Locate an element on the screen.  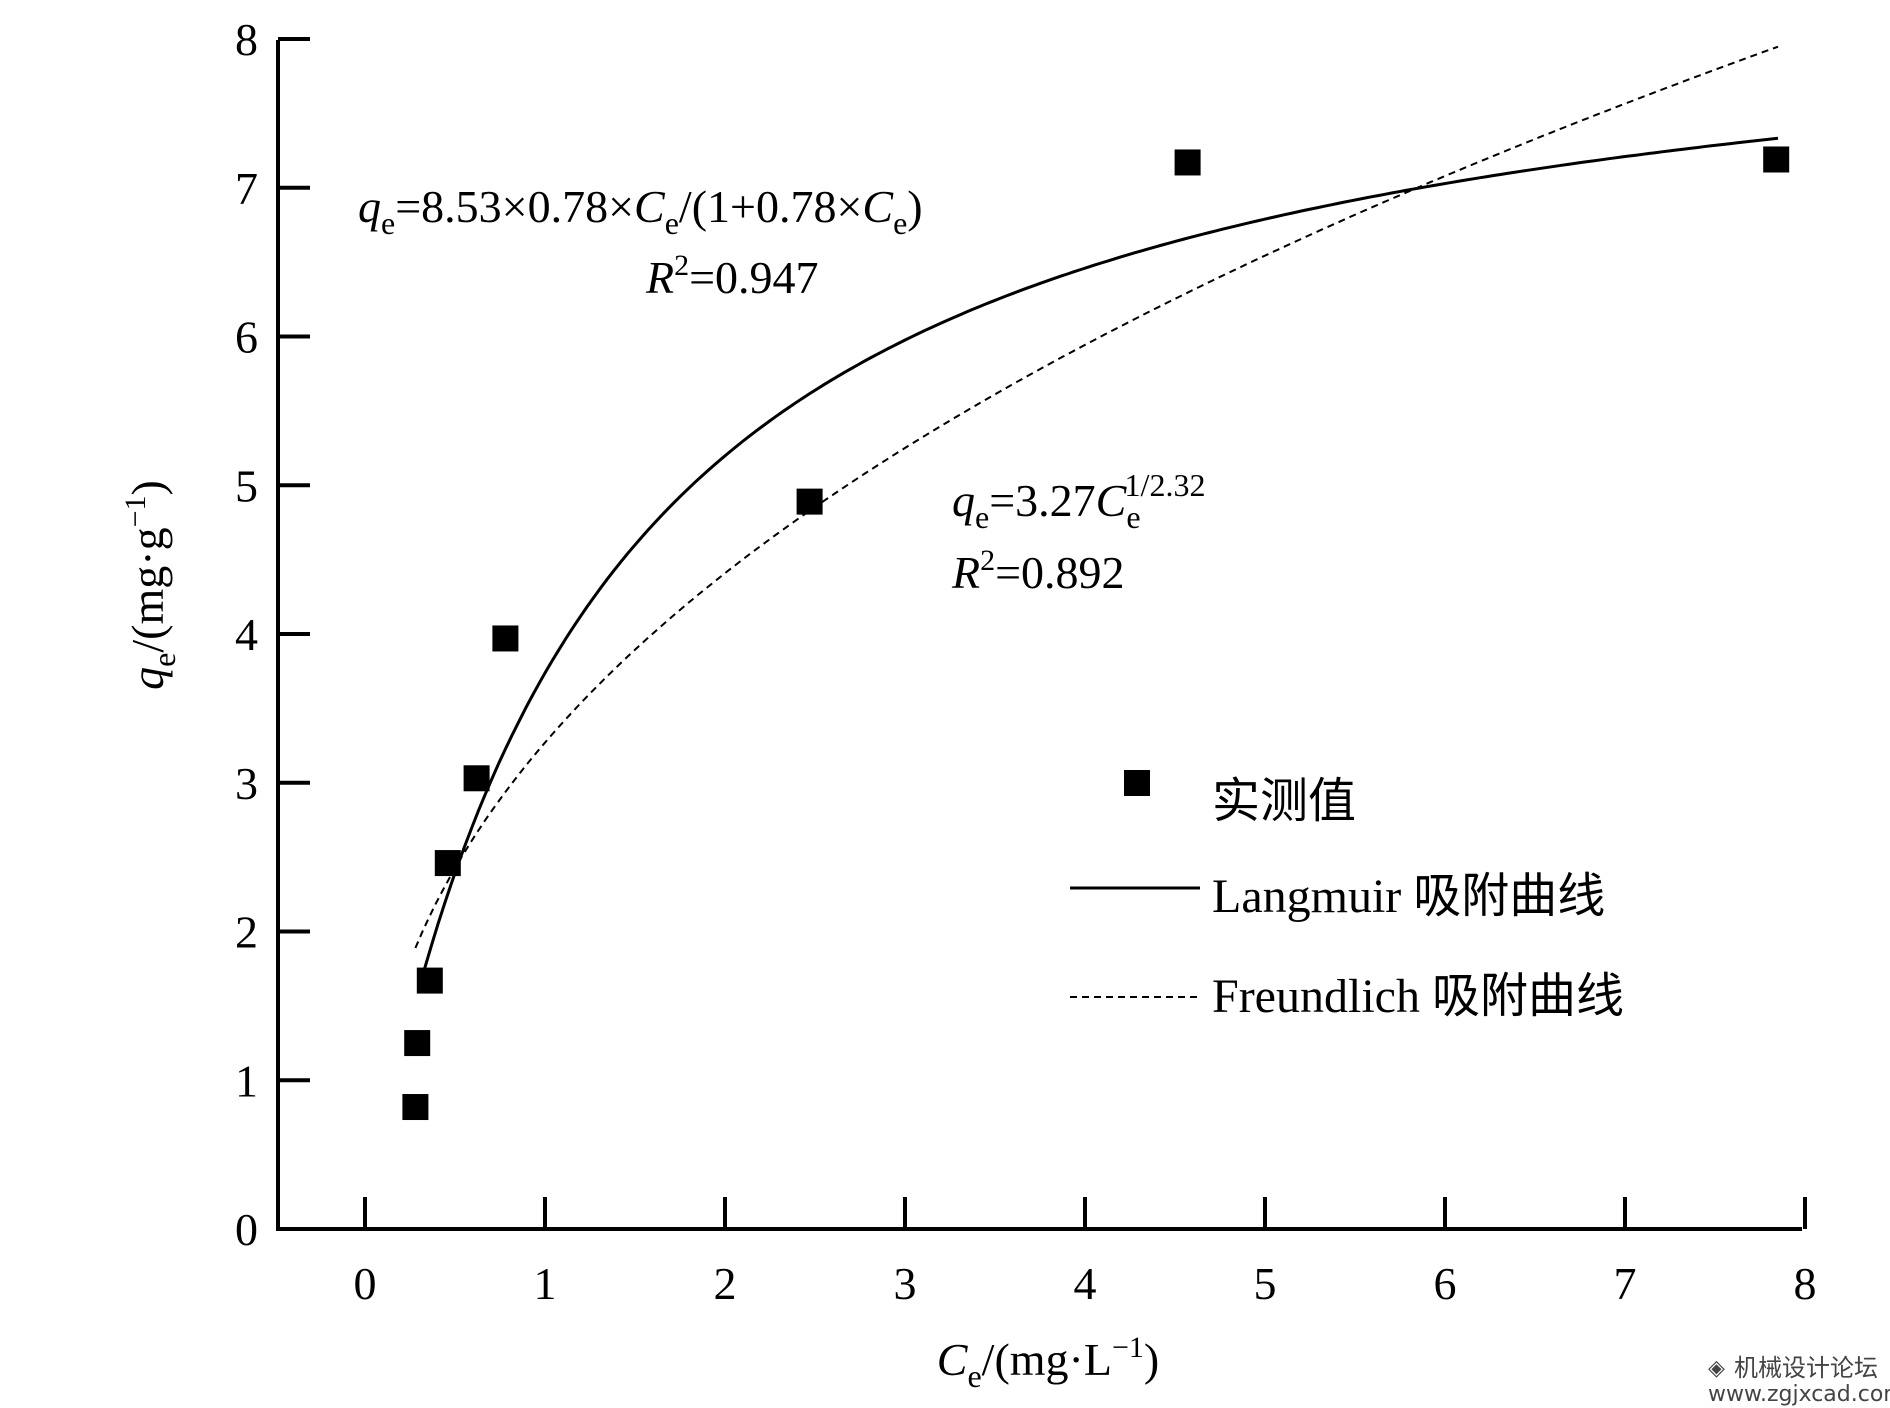
legend-label-freundlich: Freundlich 吸附曲线 is located at coordinates (1418, 996).